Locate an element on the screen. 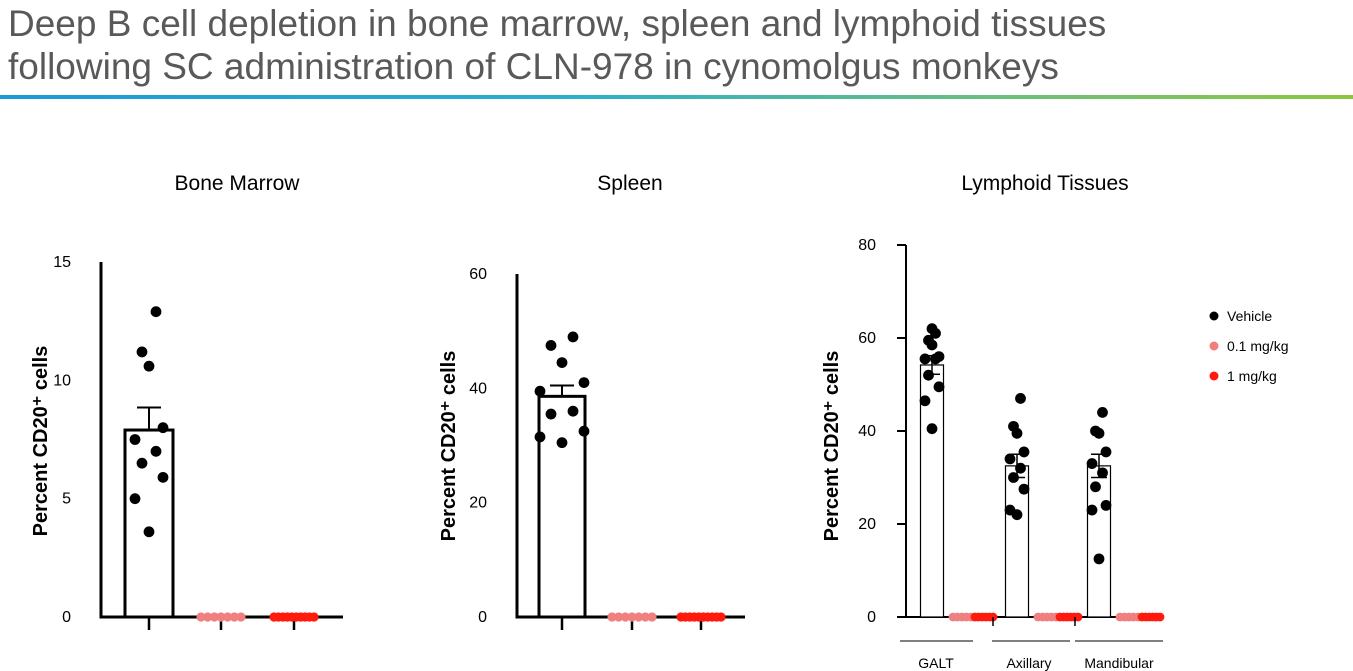  title-underline is located at coordinates (676, 97).